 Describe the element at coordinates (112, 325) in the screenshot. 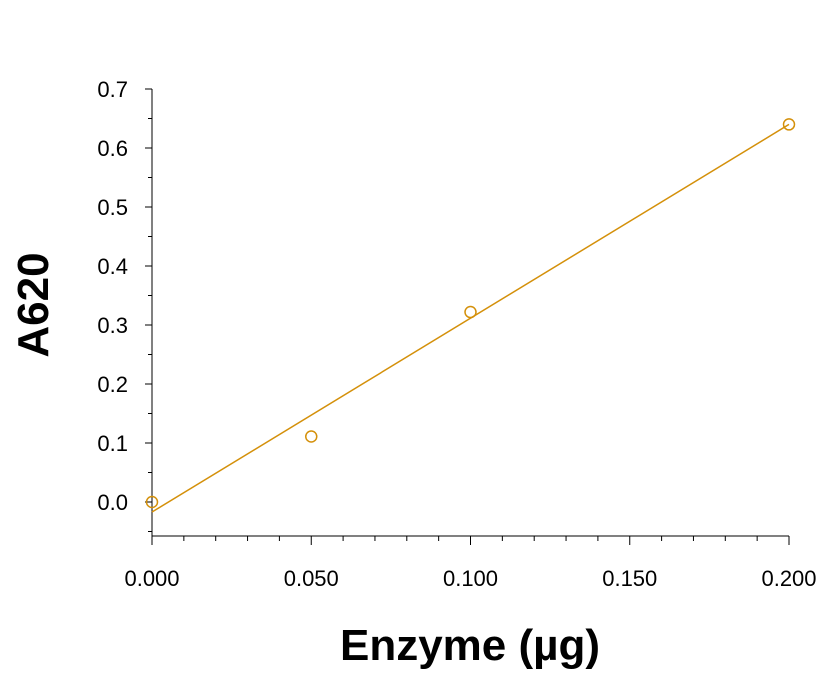

I see `y-tick-label: 0.3` at that location.